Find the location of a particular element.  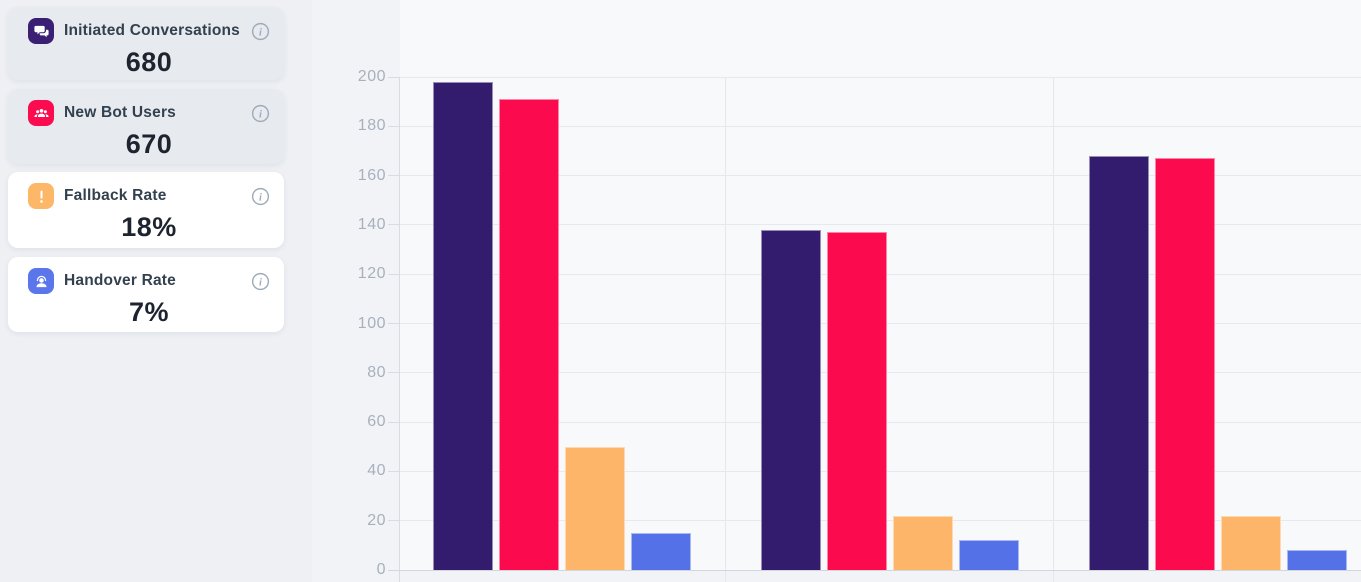

stat-card-label: Initiated Conversations is located at coordinates (152, 30).